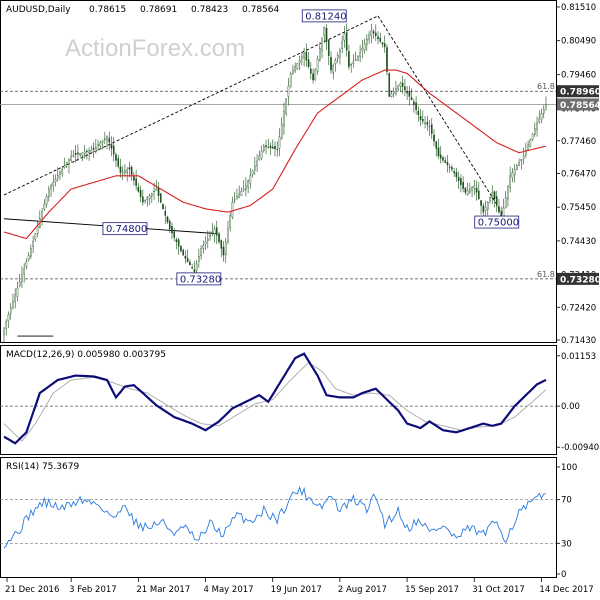 The width and height of the screenshot is (600, 600). Describe the element at coordinates (209, 10) in the screenshot. I see `ohlc-low: 0.78423` at that location.